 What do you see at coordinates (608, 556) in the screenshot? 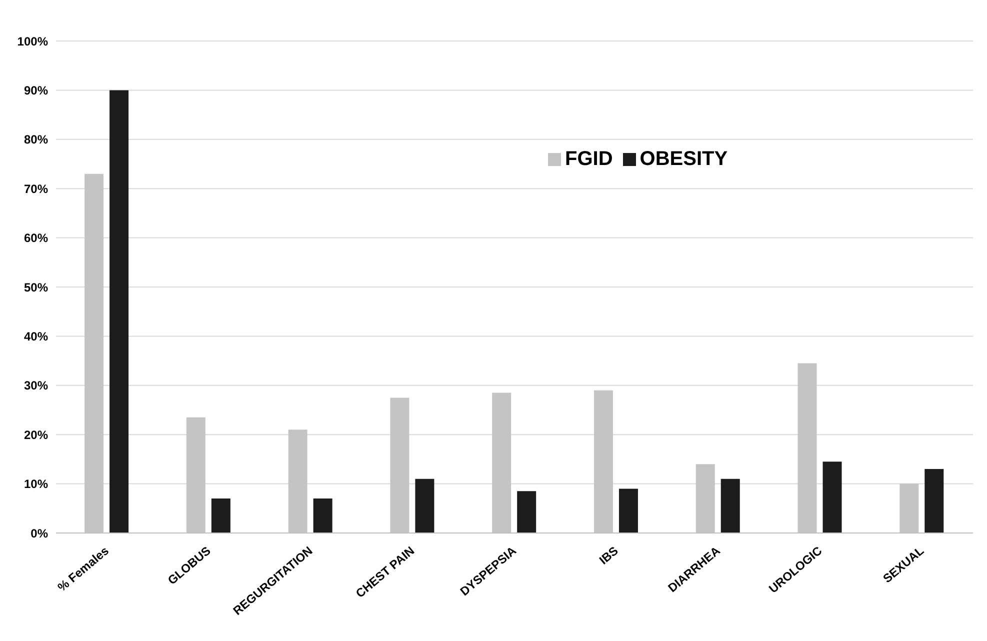
I see `x-tick-label: IBS` at bounding box center [608, 556].